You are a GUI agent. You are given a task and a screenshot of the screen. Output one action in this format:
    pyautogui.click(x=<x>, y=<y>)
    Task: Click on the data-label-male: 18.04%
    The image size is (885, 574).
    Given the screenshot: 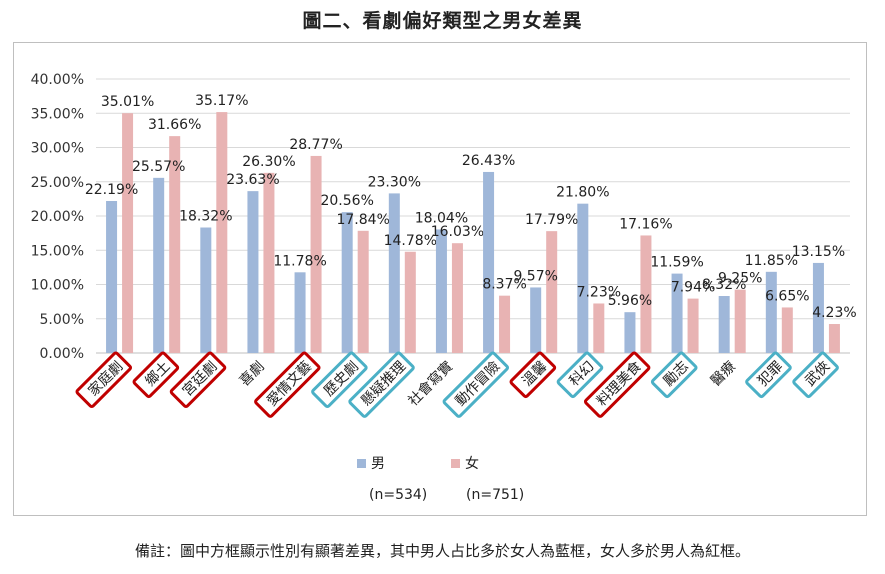 What is the action you would take?
    pyautogui.click(x=441, y=218)
    